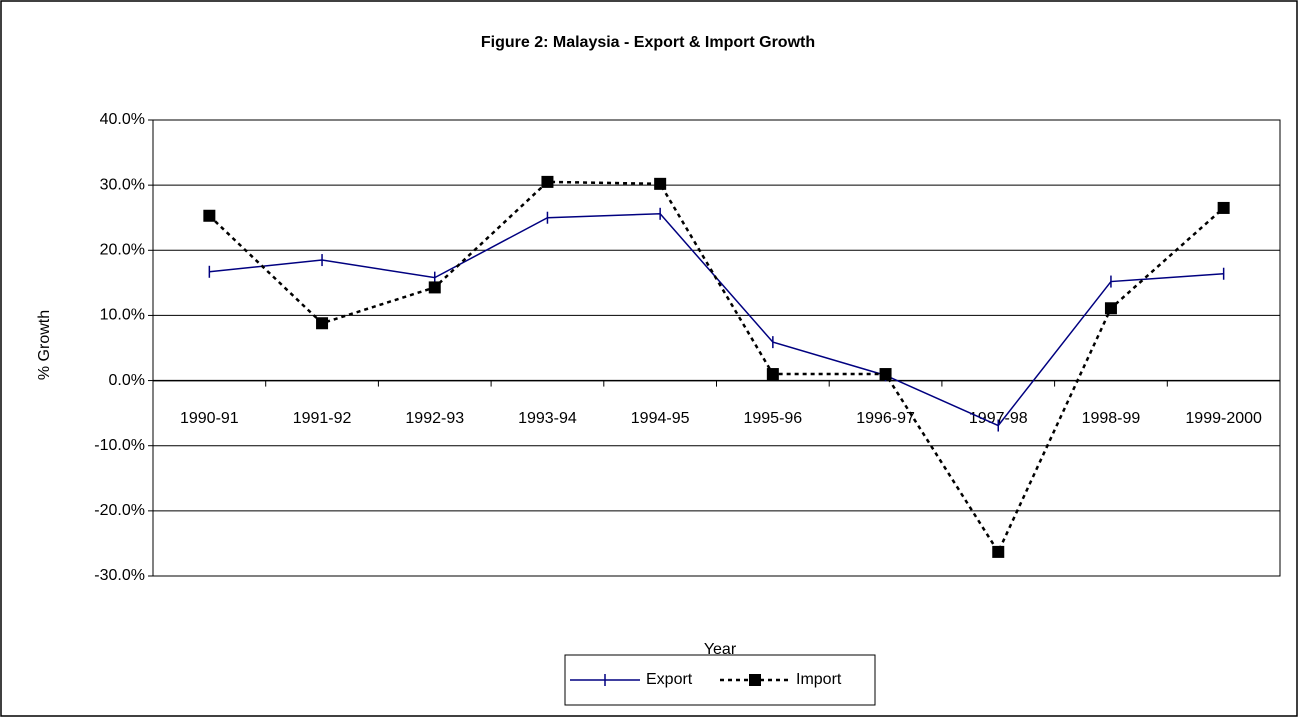  Describe the element at coordinates (885, 418) in the screenshot. I see `x-tick-label: 1996-97` at that location.